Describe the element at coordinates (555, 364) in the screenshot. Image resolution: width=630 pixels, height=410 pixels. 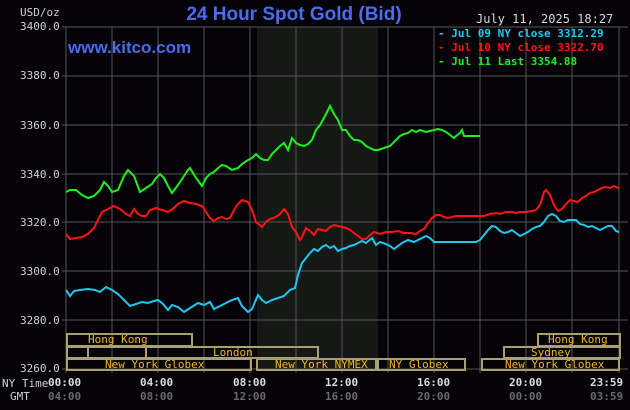
I see `session-new-york-globex-2: New York Globex` at that location.